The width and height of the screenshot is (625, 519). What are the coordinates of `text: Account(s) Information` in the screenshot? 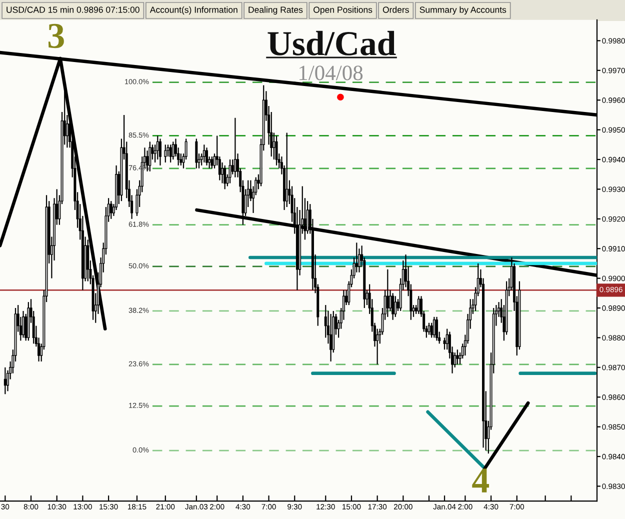 It's located at (194, 10).